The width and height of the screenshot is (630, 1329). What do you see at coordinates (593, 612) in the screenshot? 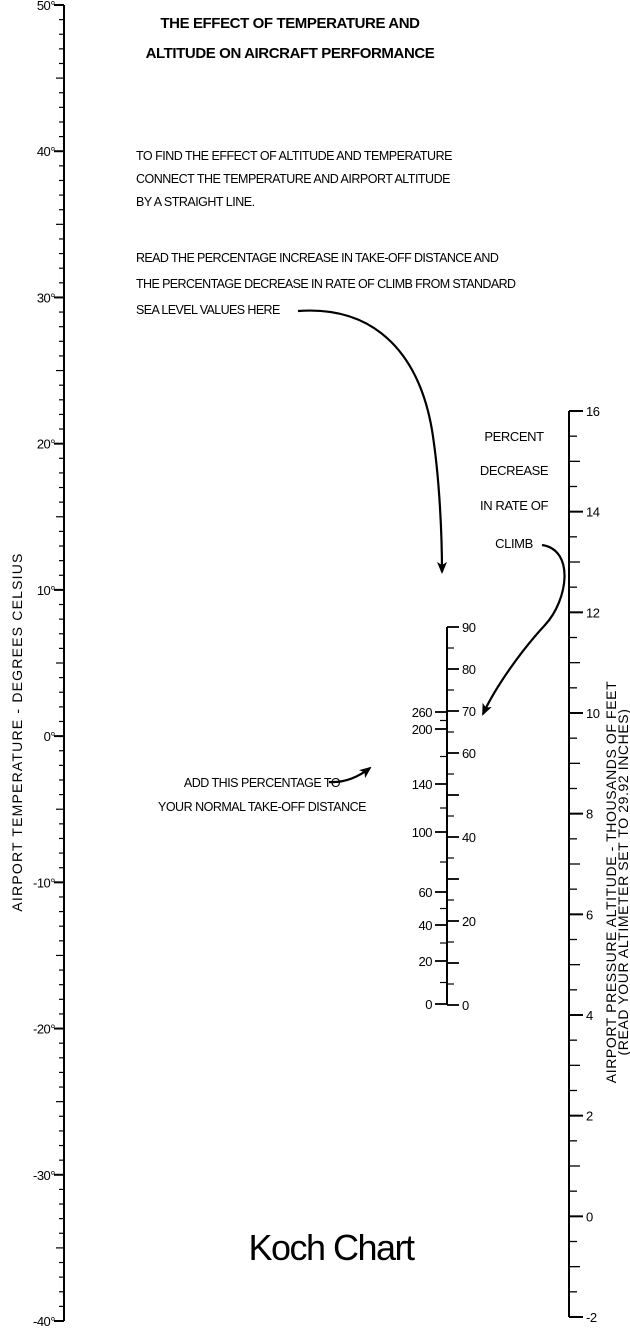
I see `altitude-tick-label: 12` at bounding box center [593, 612].